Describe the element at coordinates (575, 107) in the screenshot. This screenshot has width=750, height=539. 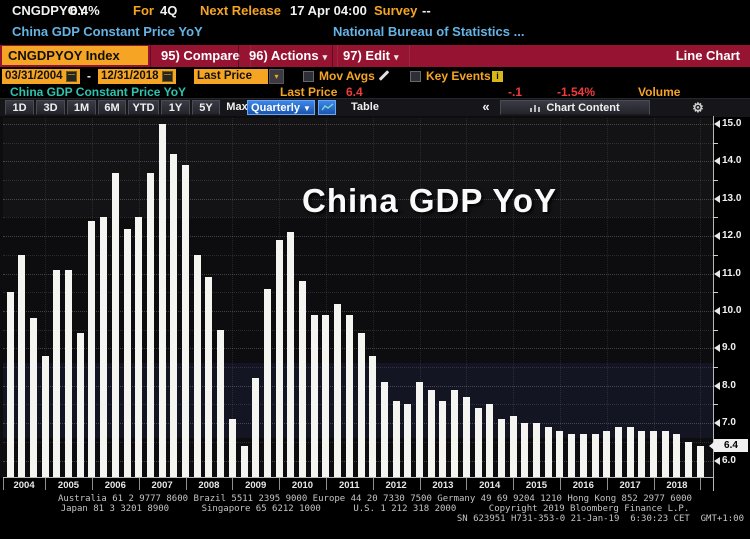
I see `chart-content-button: Chart Content` at that location.